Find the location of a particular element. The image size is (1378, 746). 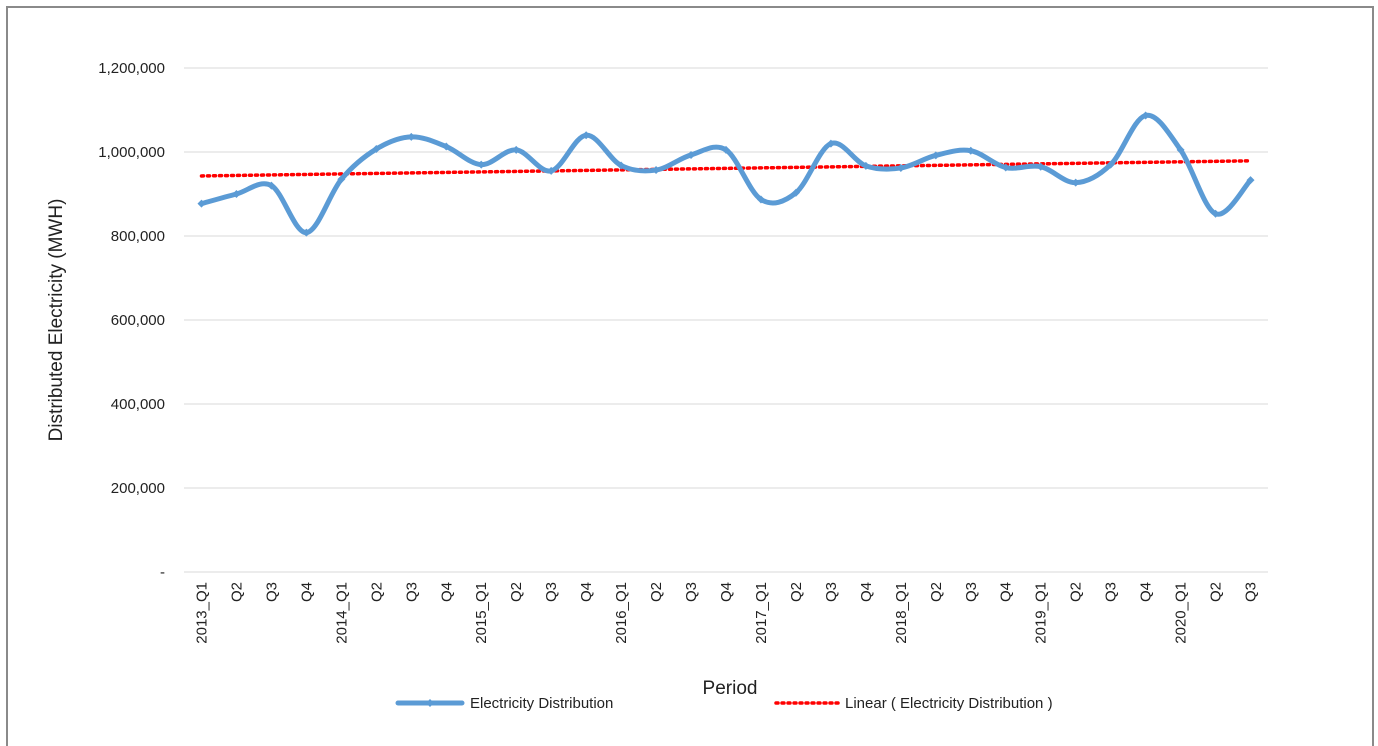

x-tick-label: 2018_Q1 is located at coordinates (901, 613).